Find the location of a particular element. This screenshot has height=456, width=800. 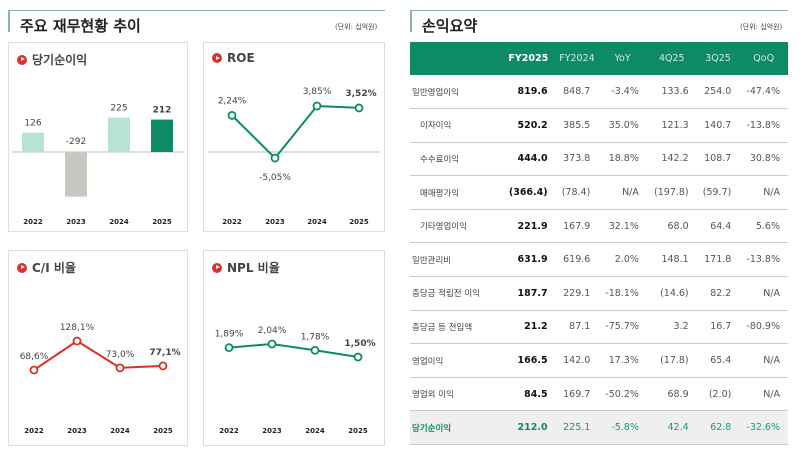

data-label: 126 is located at coordinates (32, 124).